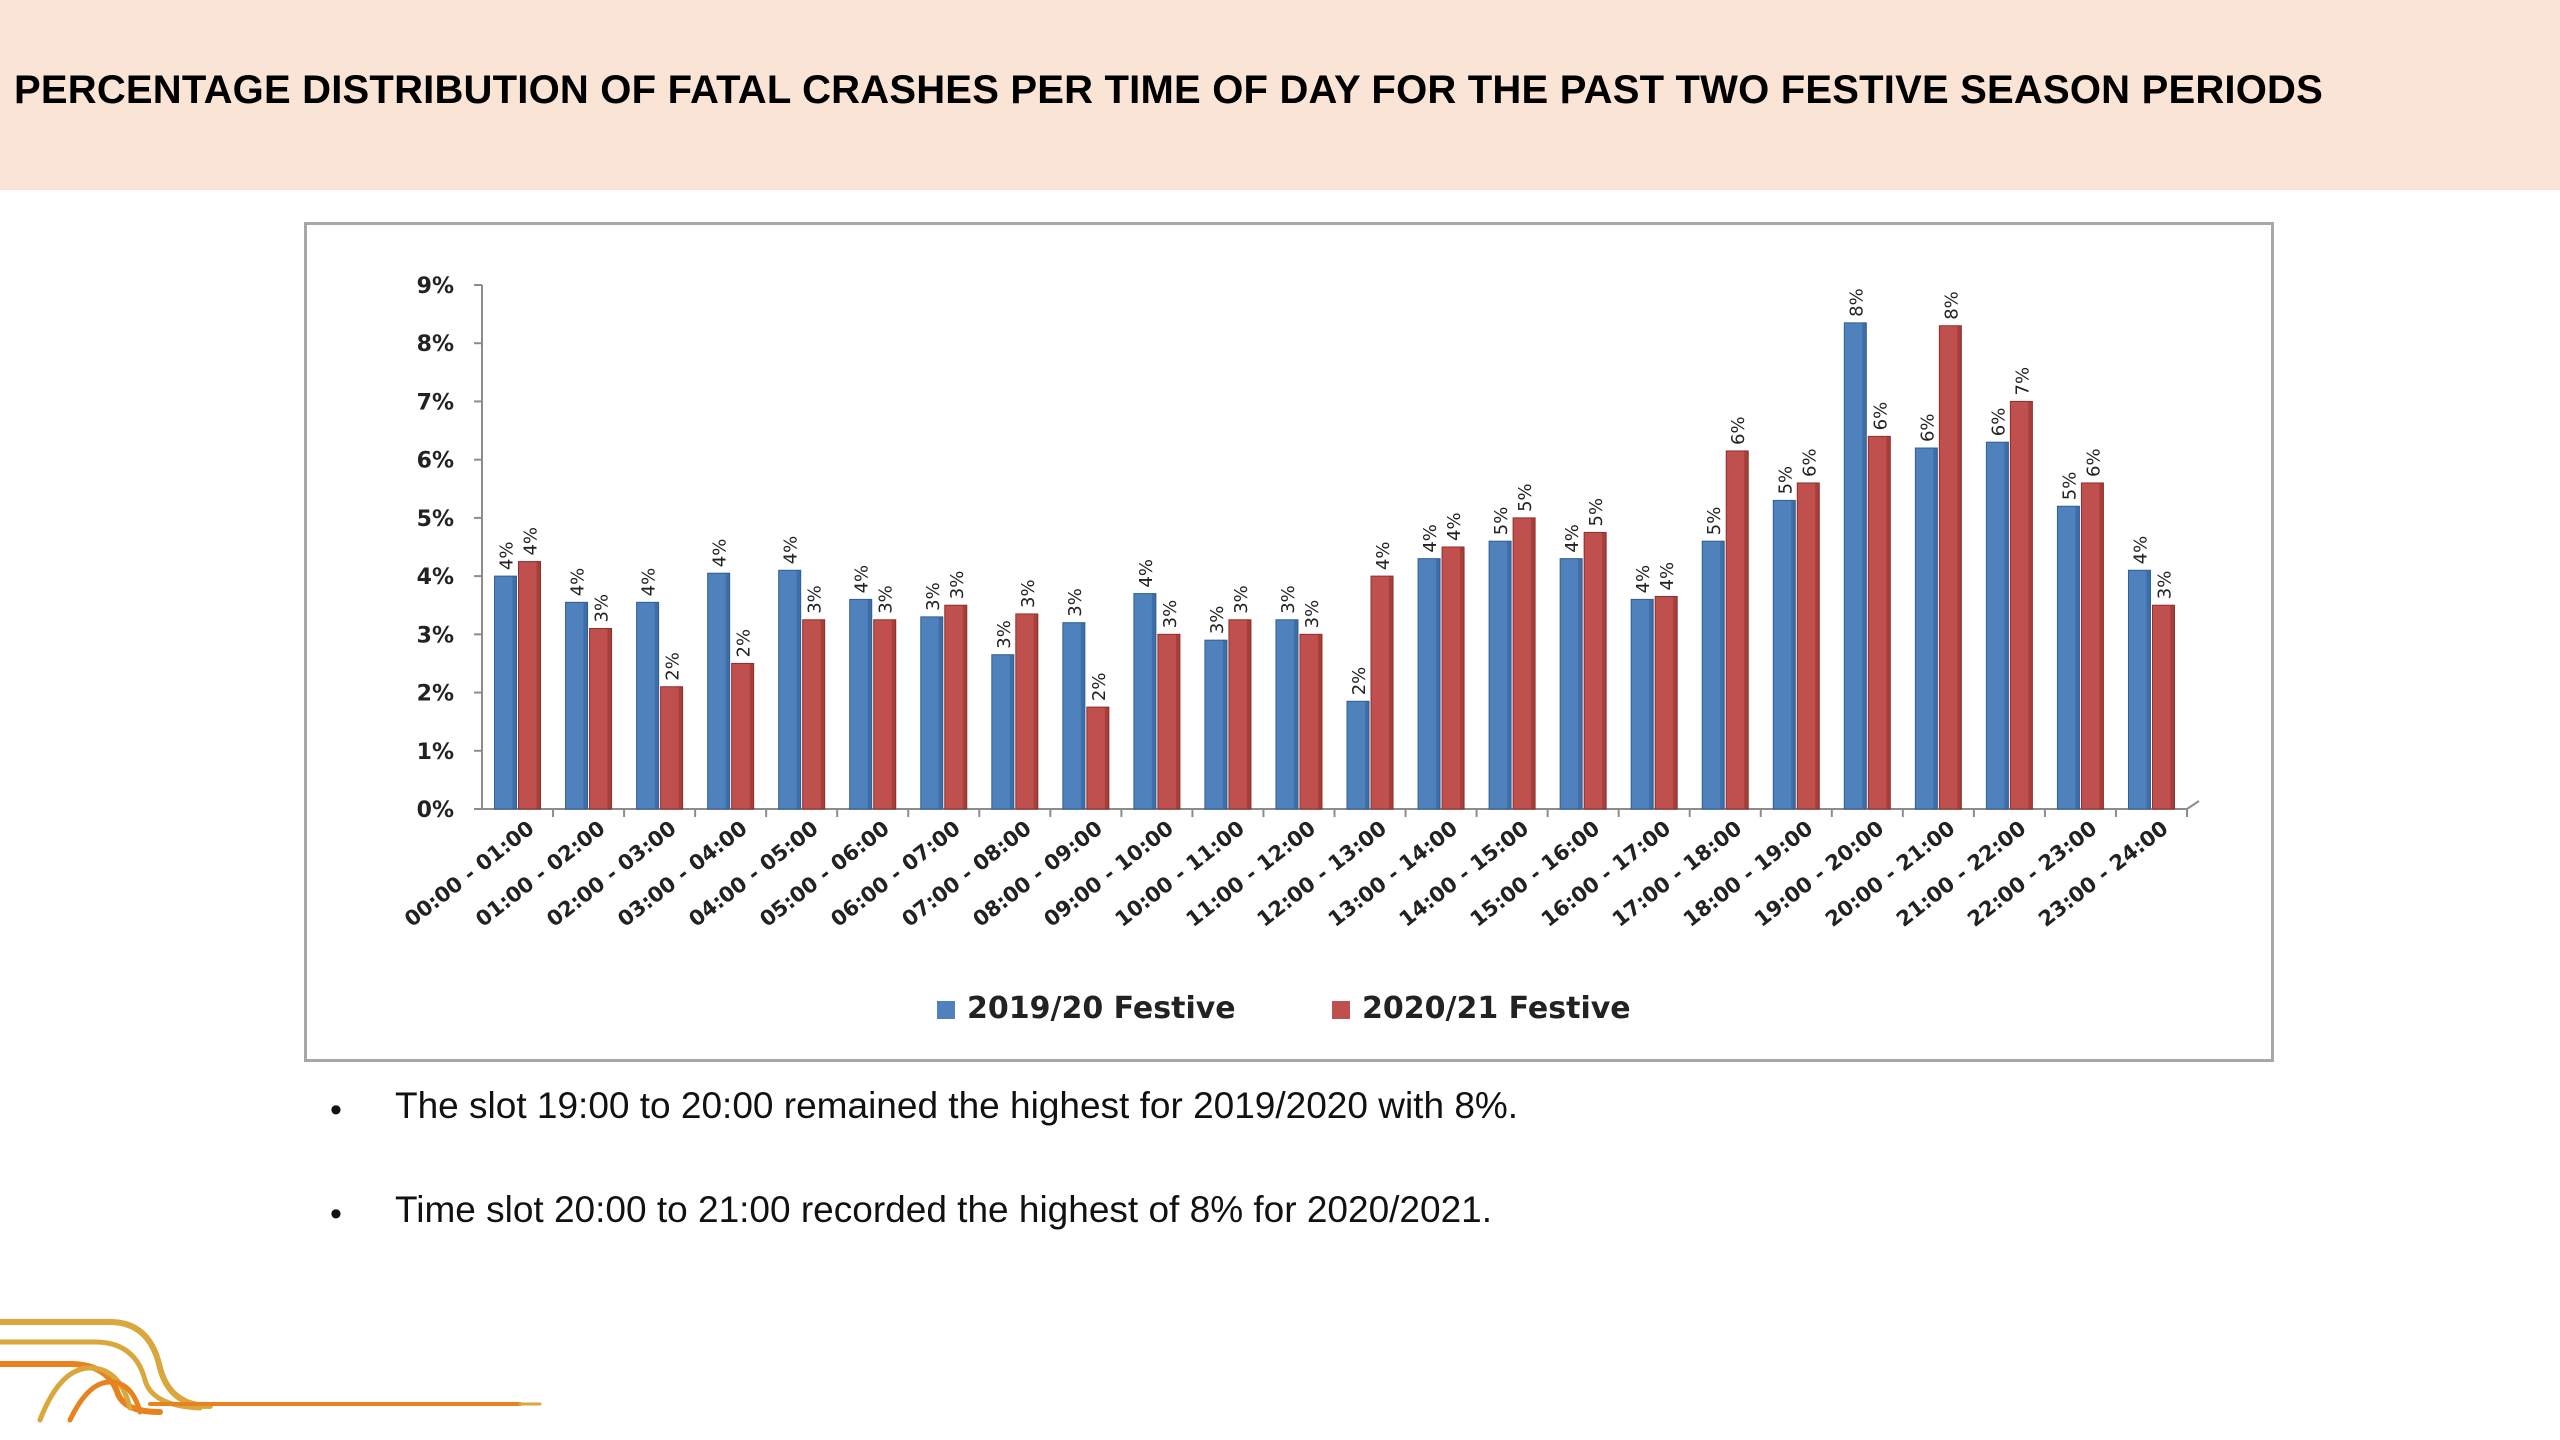  What do you see at coordinates (1322, 874) in the screenshot?
I see `x-tick-label: 12:00 - 13:00` at bounding box center [1322, 874].